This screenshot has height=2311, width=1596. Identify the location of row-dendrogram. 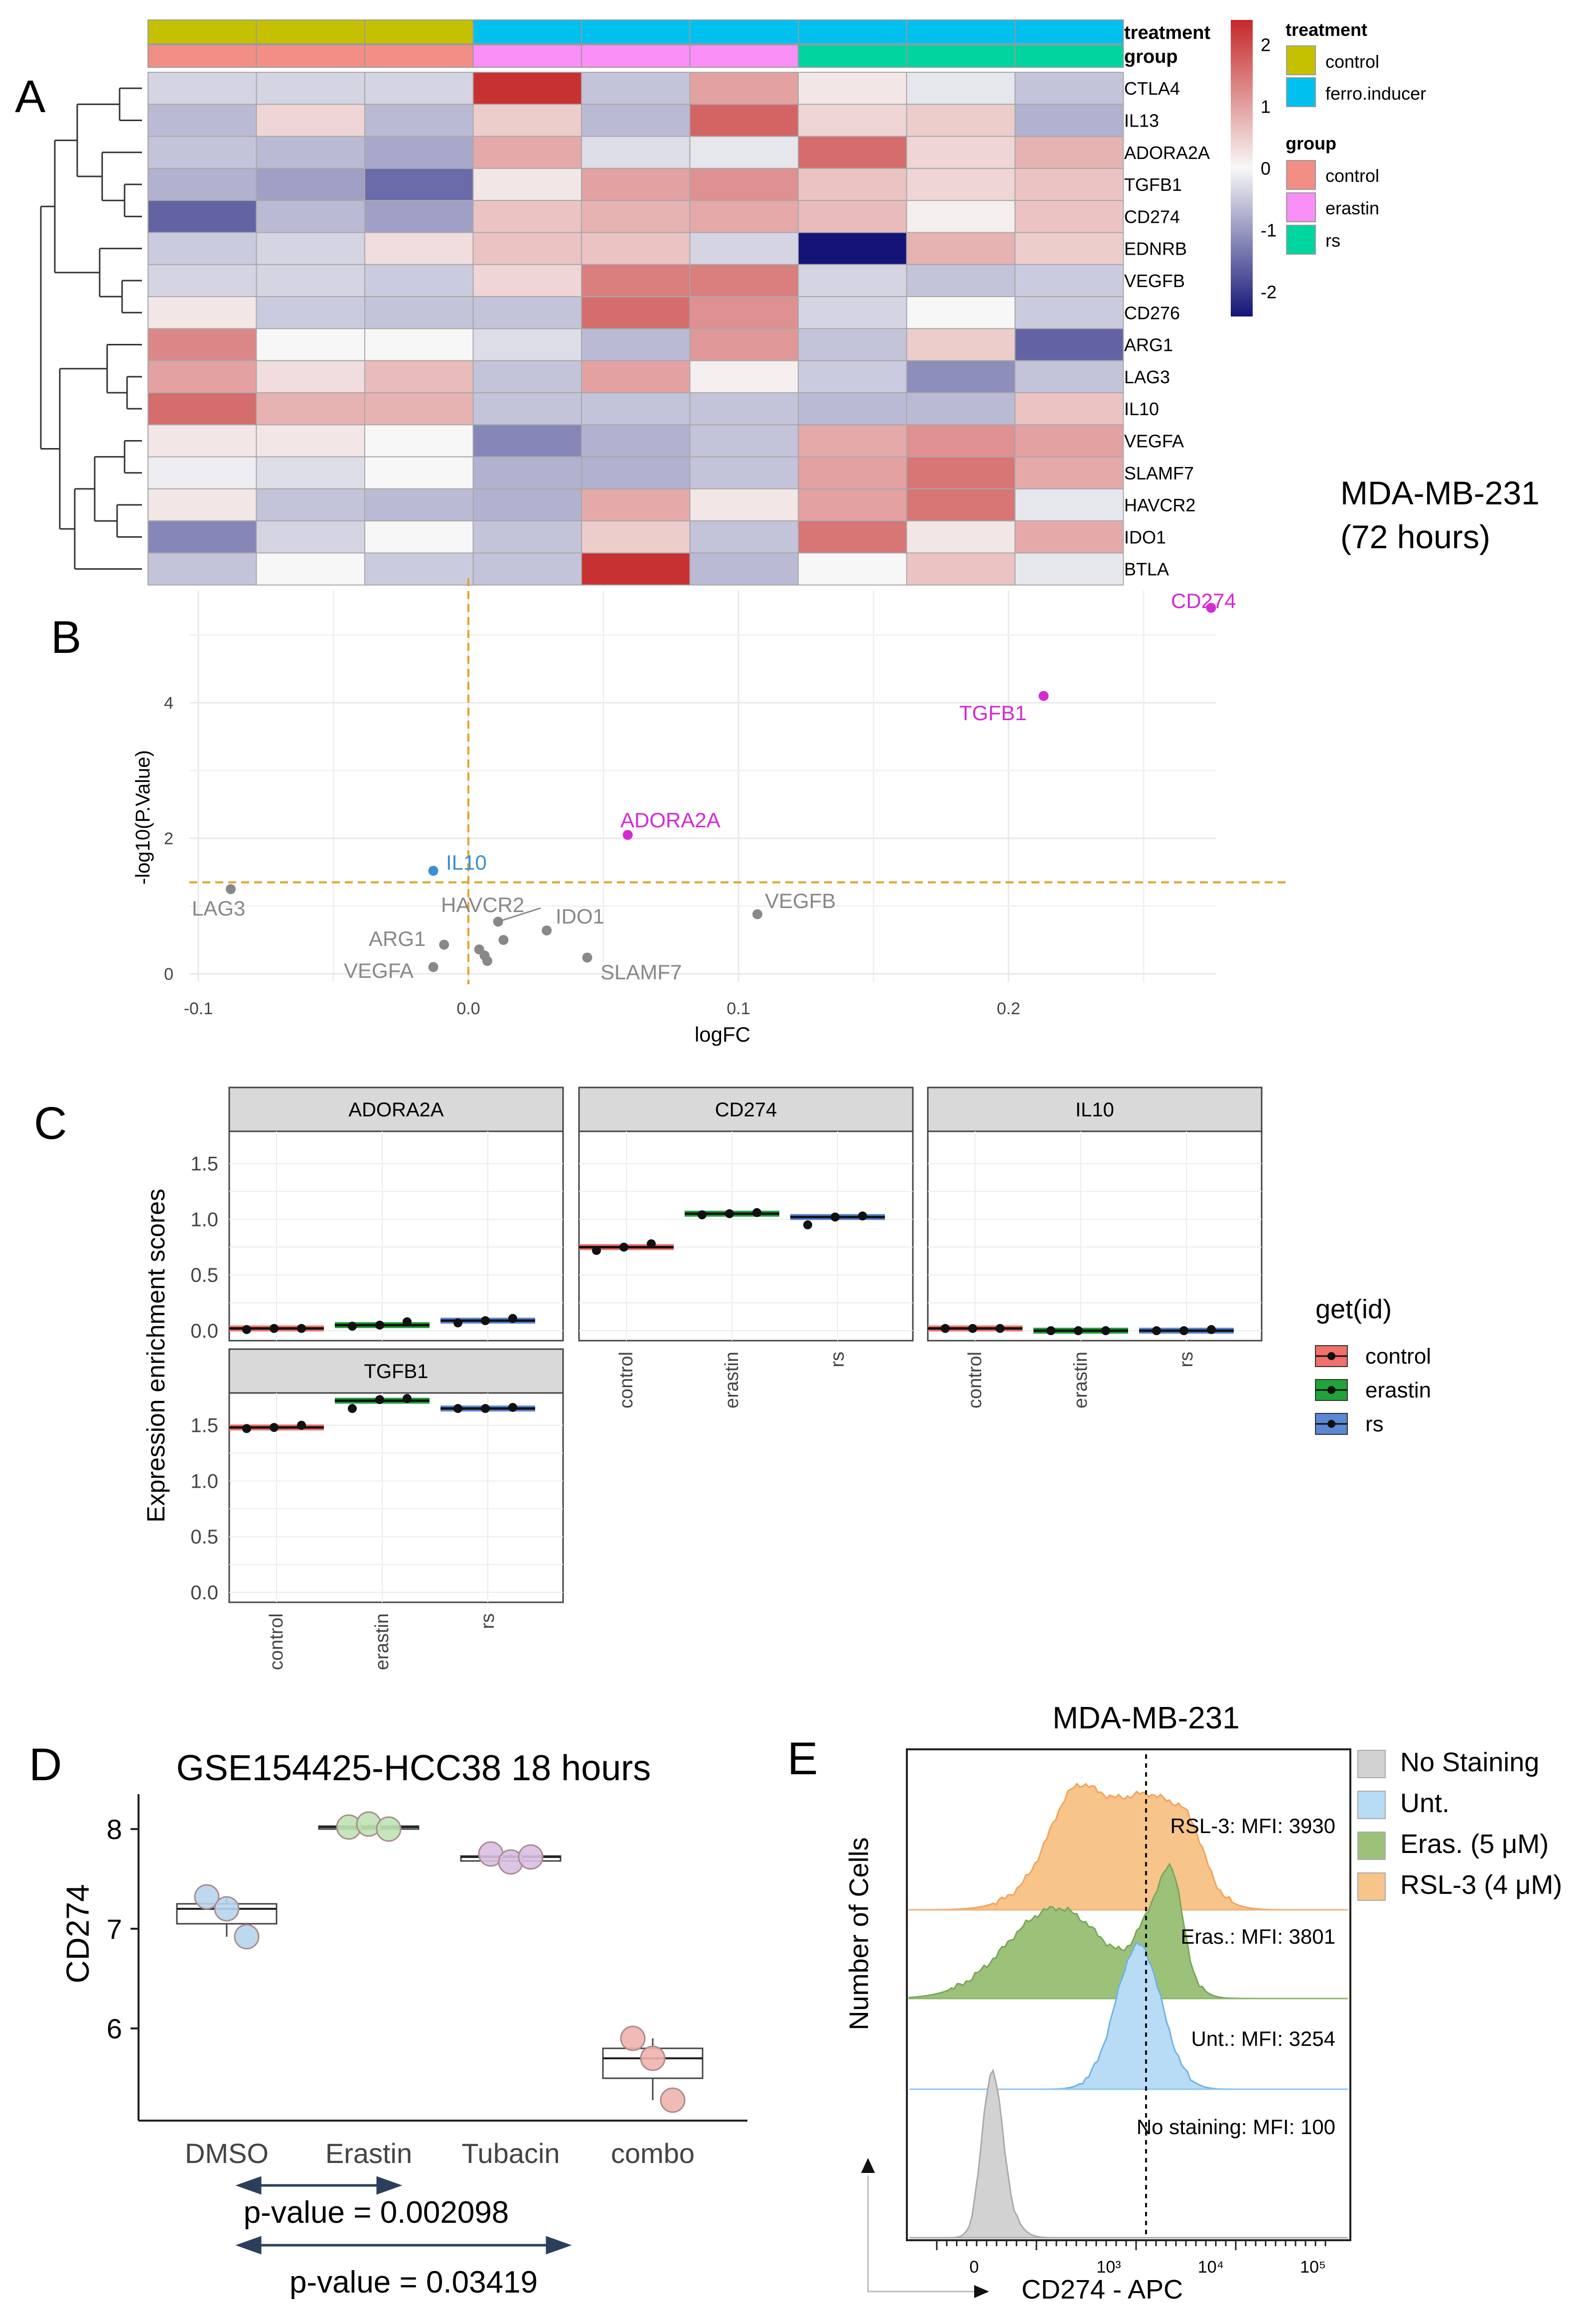
(91, 328).